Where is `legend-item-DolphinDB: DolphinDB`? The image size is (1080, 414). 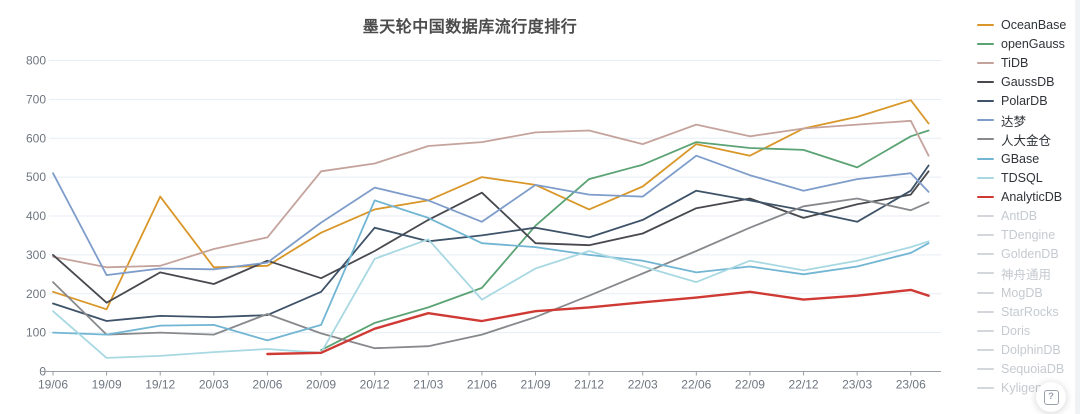 legend-item-DolphinDB: DolphinDB is located at coordinates (1027, 349).